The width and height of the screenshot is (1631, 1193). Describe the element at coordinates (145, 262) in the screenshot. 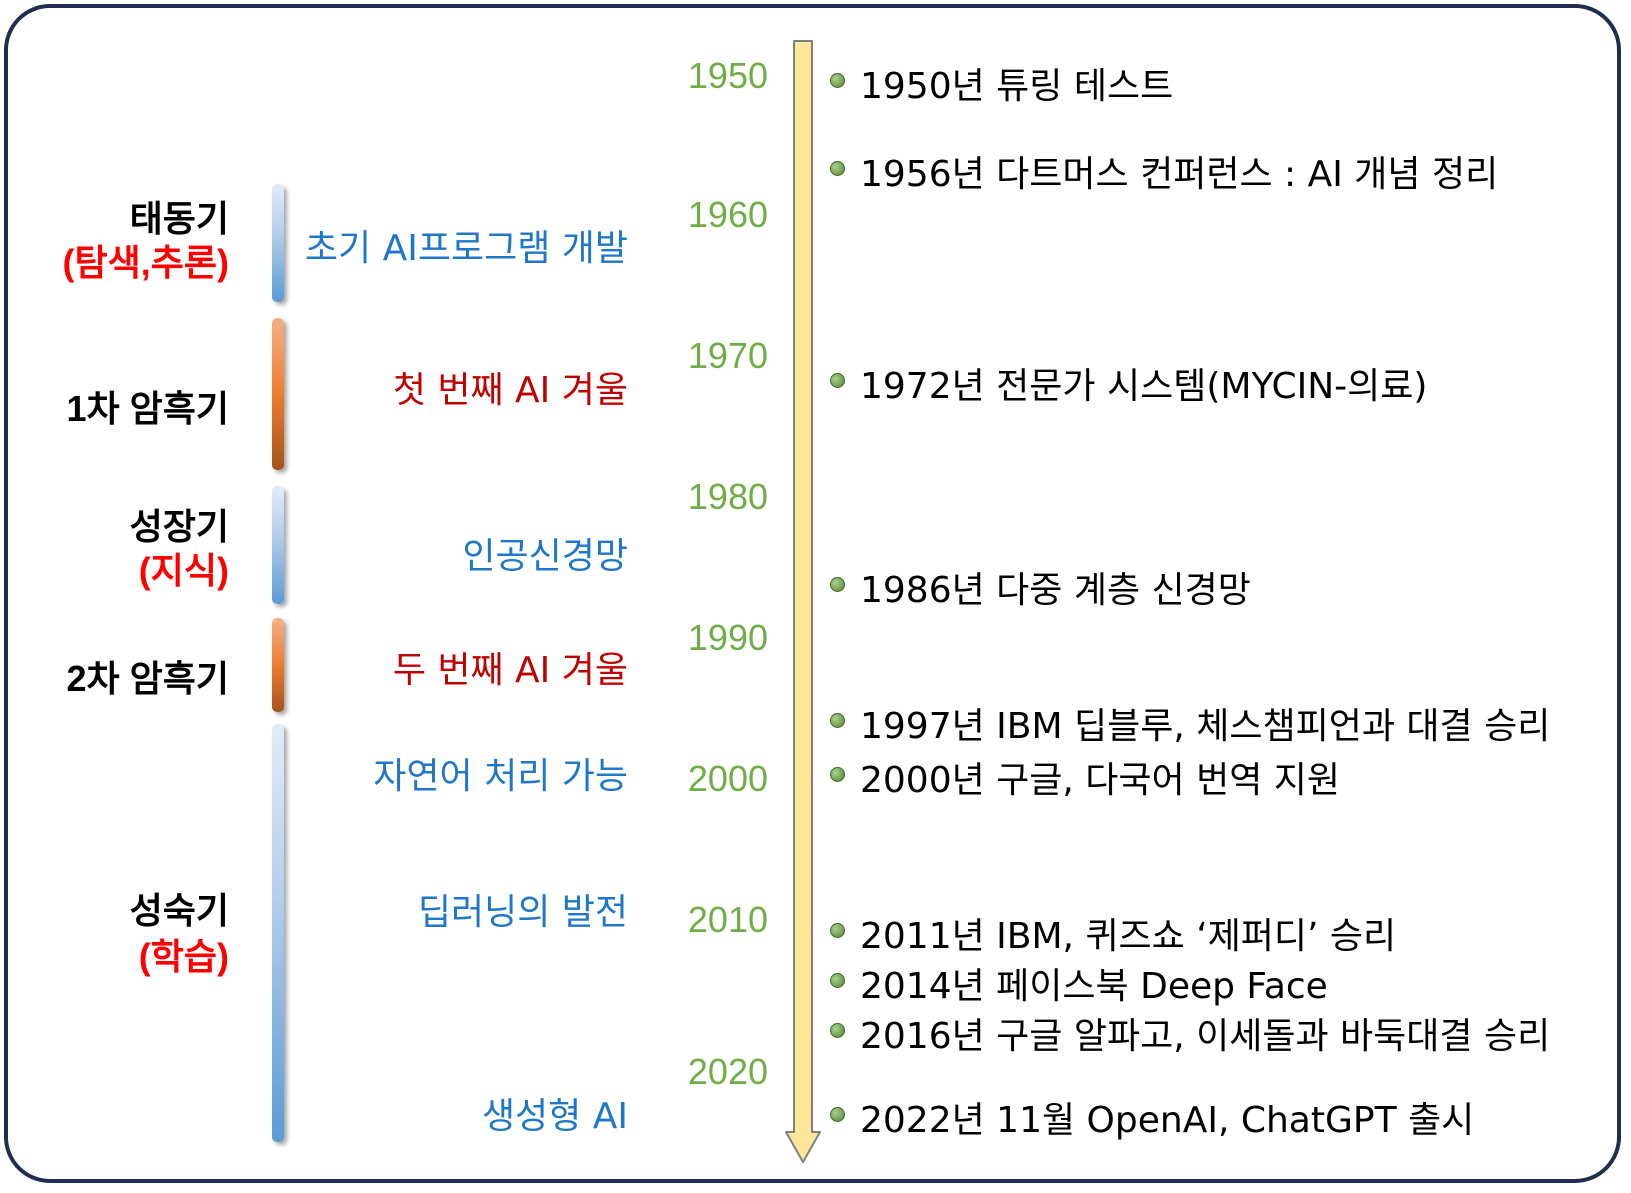

I see `era-subtitle-emergence: (탐색,추론)` at that location.